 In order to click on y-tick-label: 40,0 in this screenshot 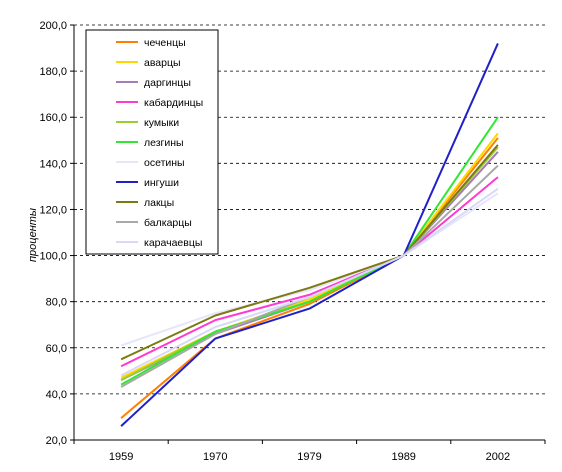, I will do `click(56, 395)`.